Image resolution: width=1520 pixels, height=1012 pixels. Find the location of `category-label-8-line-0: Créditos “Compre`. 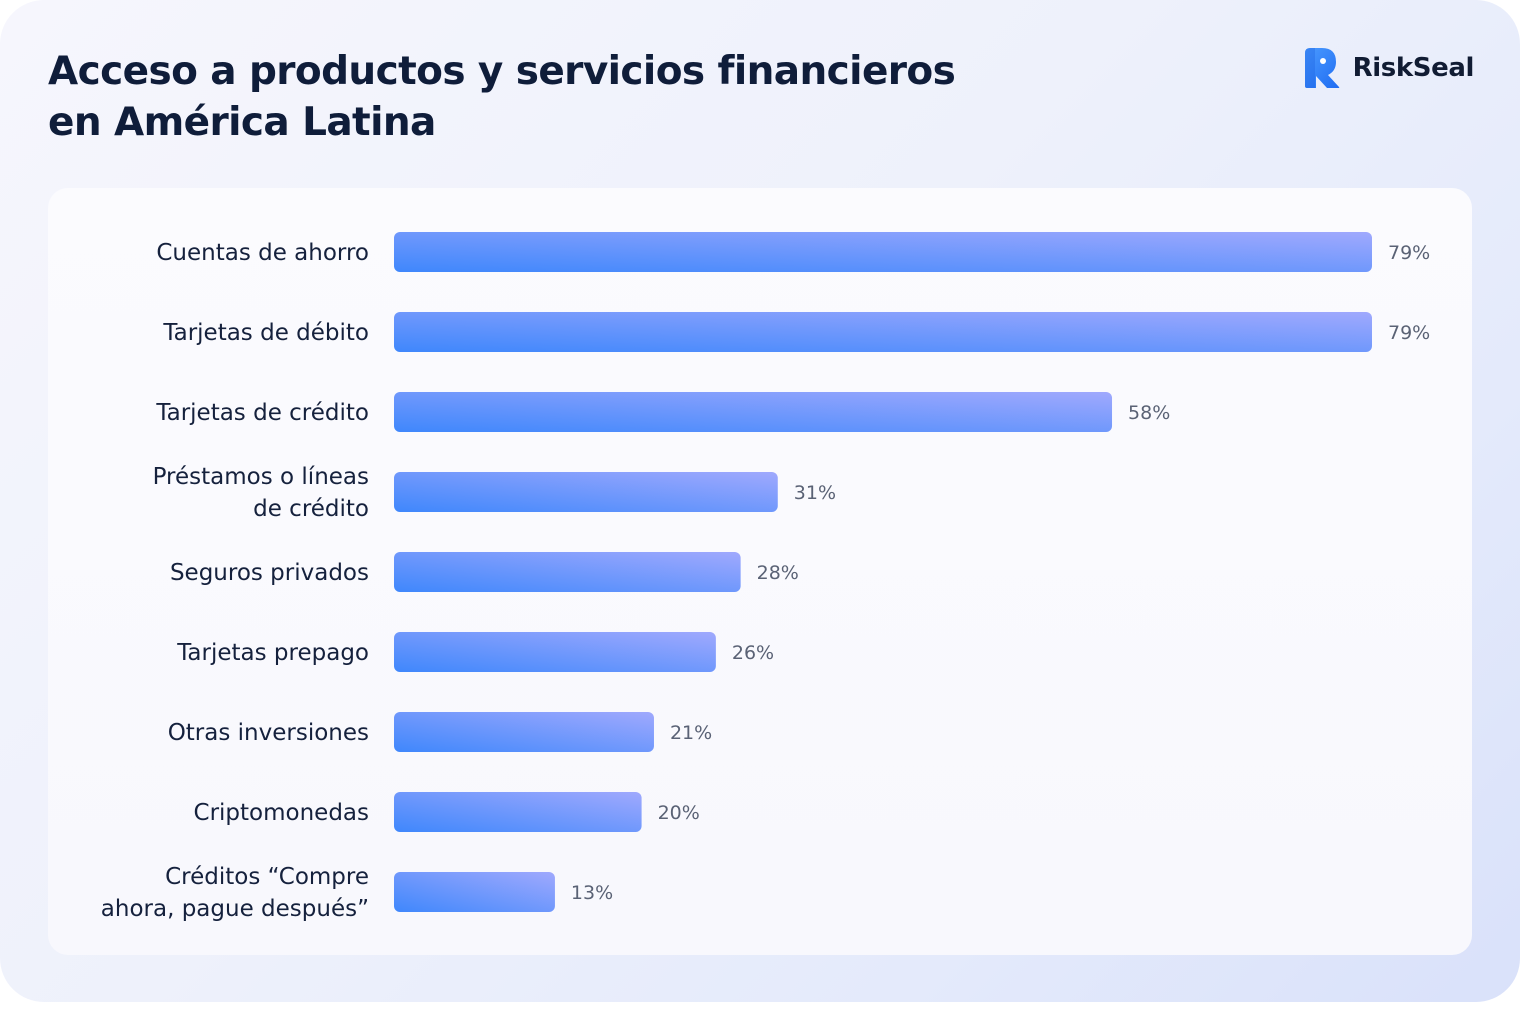

category-label-8-line-0: Créditos “Compre is located at coordinates (267, 877).